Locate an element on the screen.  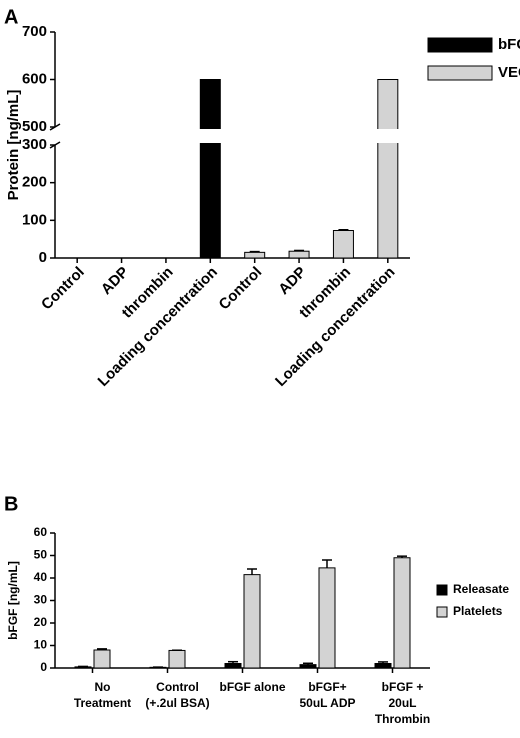
y-tick-label: 300 is located at coordinates (34, 144).